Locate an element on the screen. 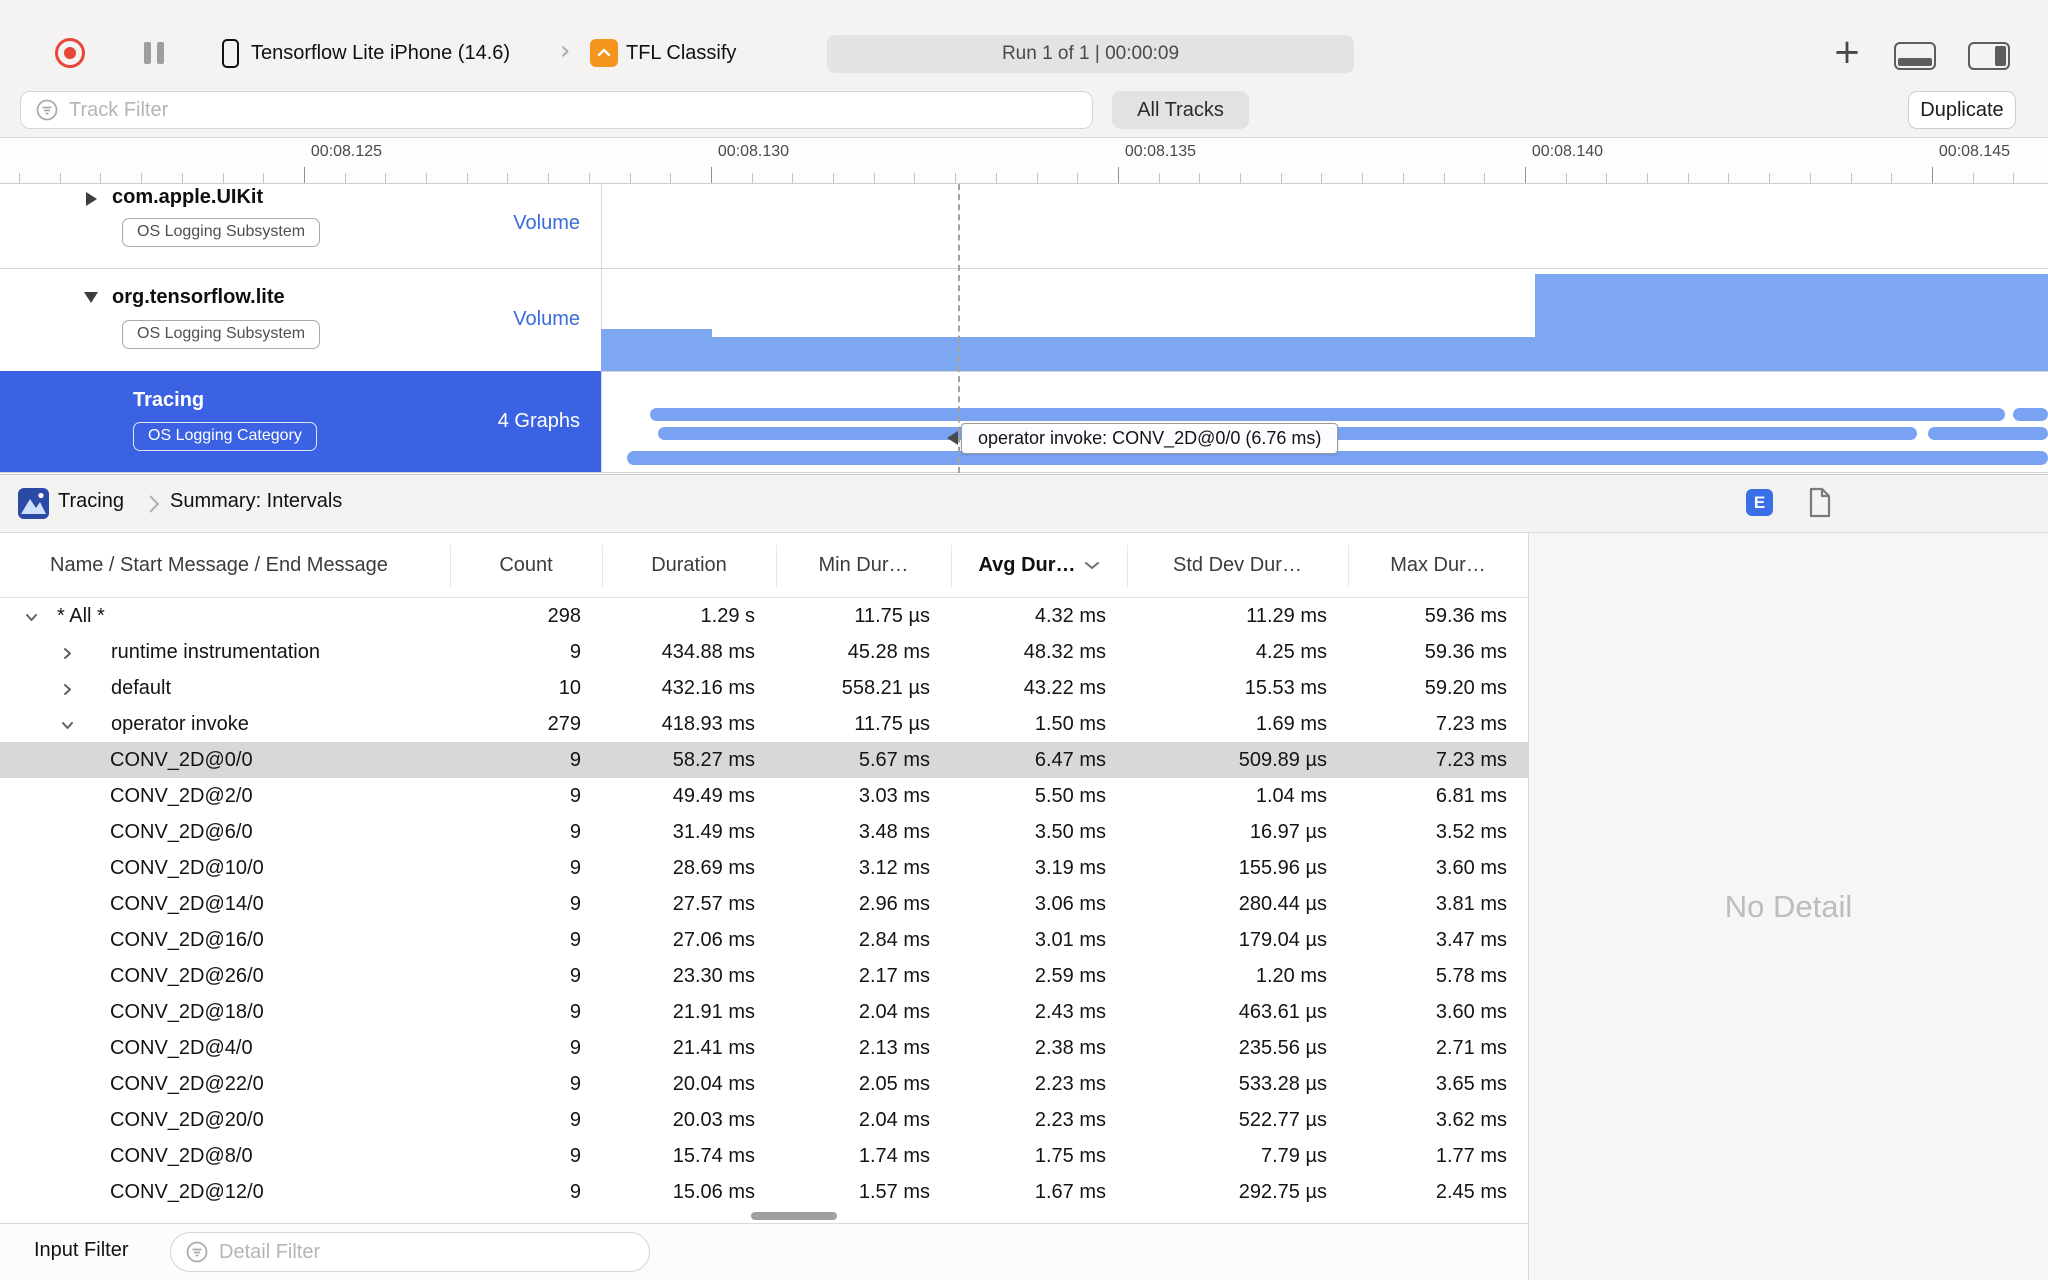 This screenshot has width=2048, height=1280. iphone-icon is located at coordinates (230, 53).